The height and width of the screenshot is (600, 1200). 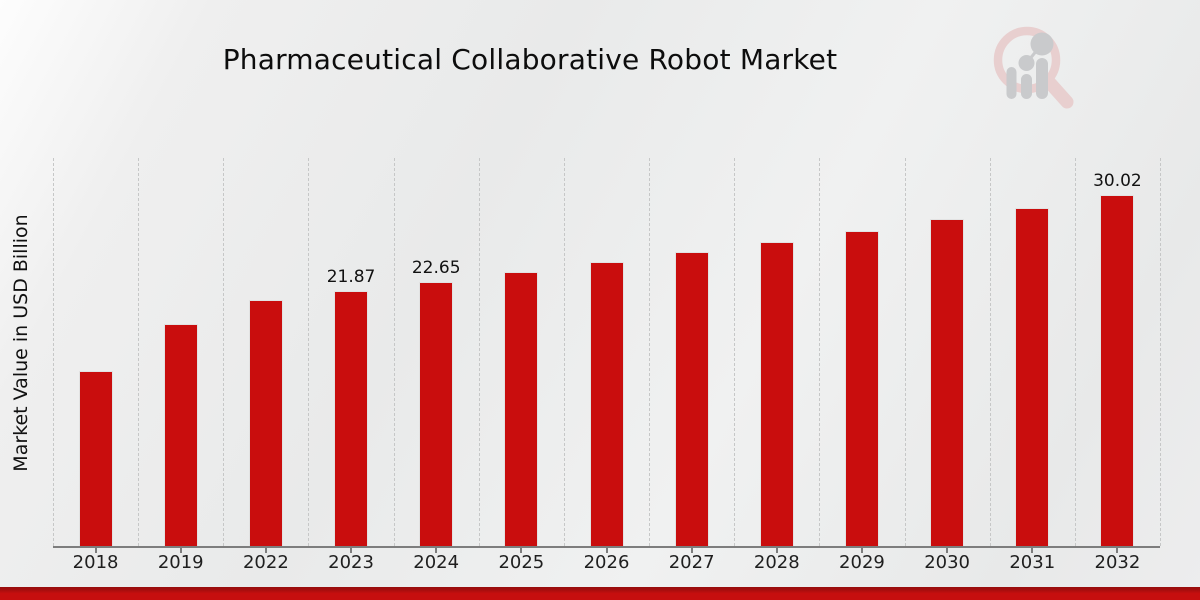 I want to click on bar-2030, so click(x=947, y=382).